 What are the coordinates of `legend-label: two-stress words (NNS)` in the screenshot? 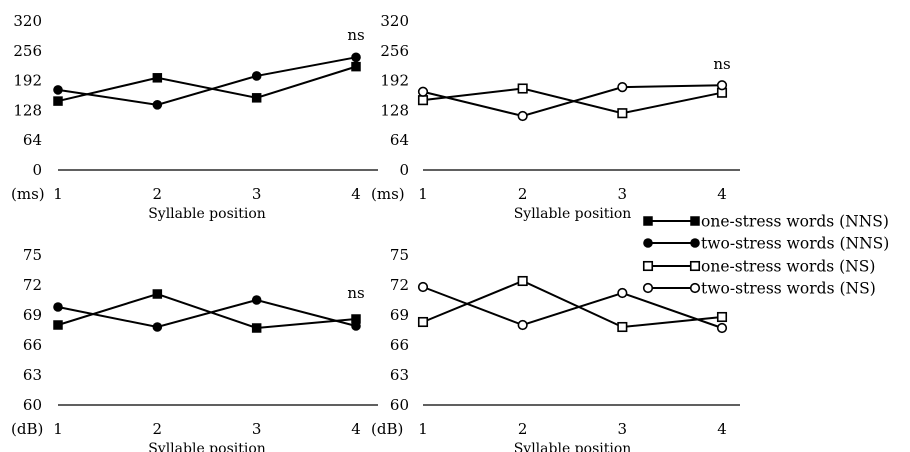 It's located at (795, 244).